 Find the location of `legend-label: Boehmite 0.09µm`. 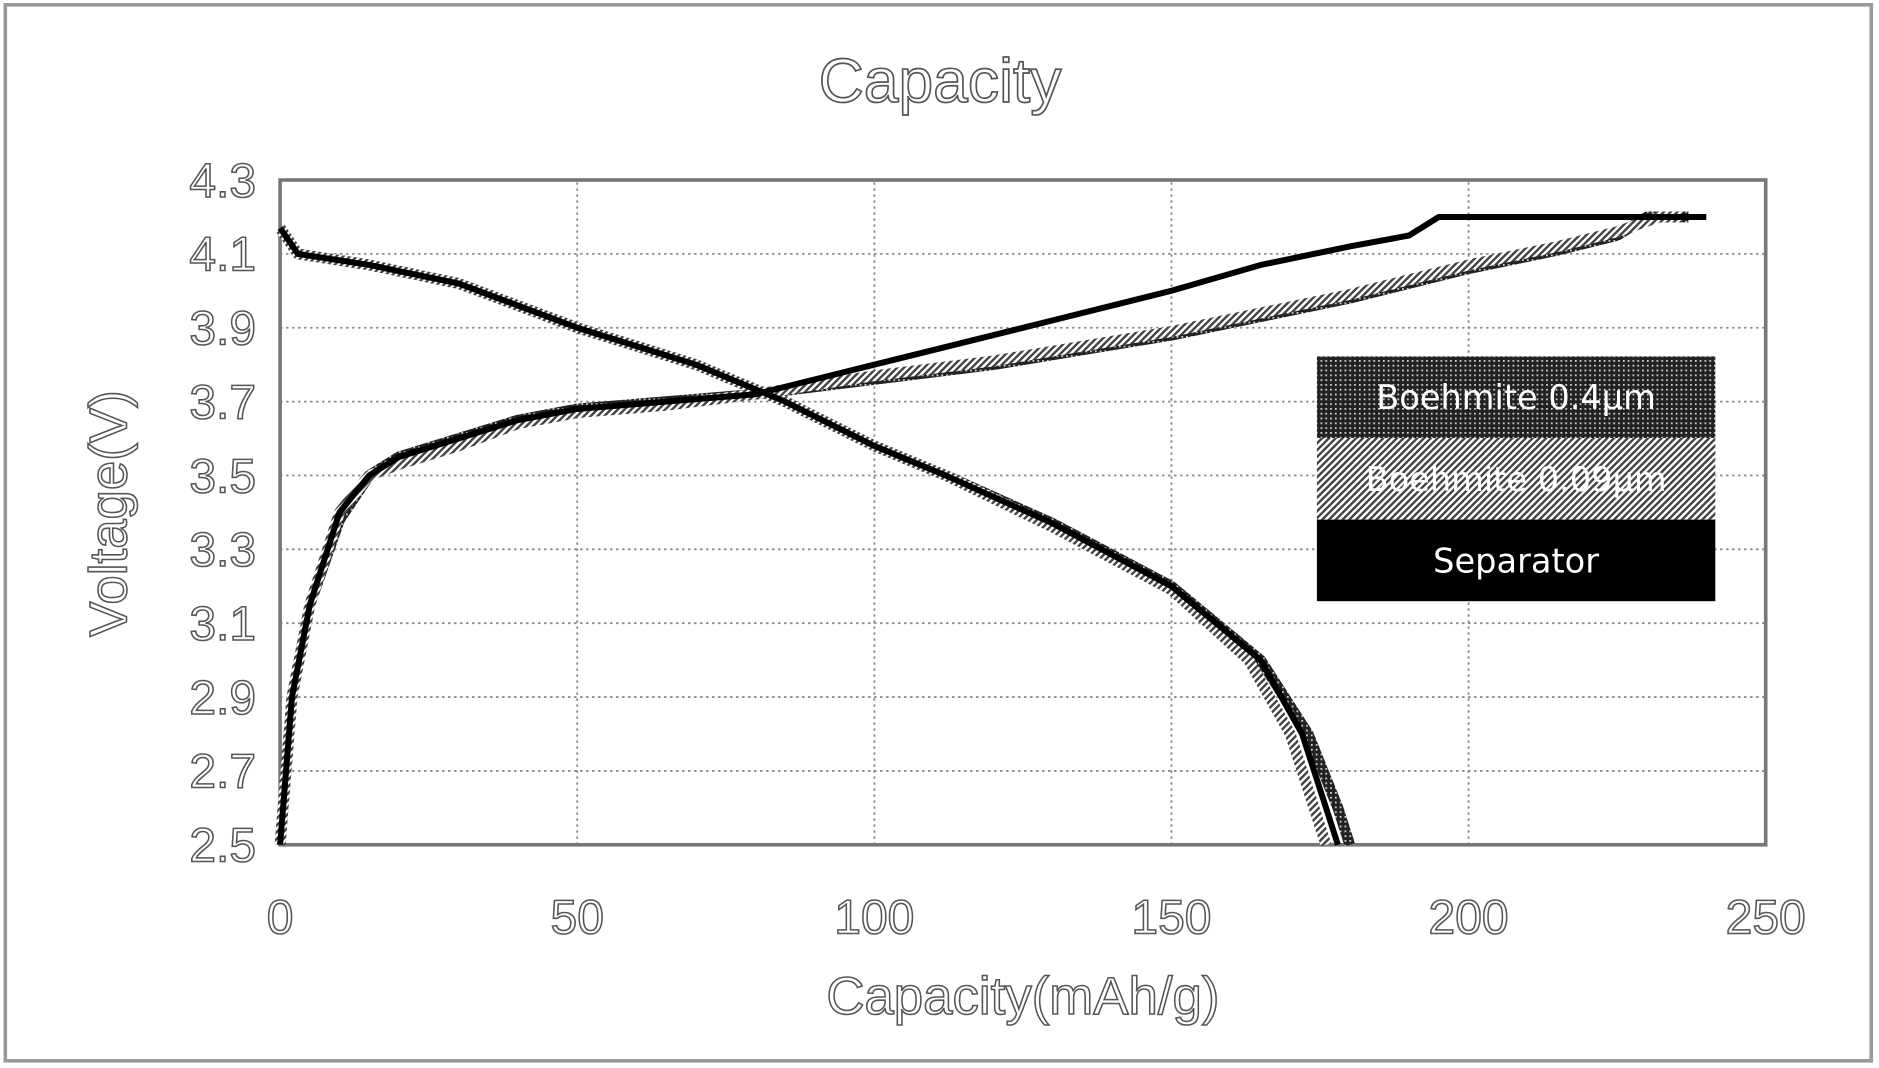

legend-label: Boehmite 0.09µm is located at coordinates (1516, 479).